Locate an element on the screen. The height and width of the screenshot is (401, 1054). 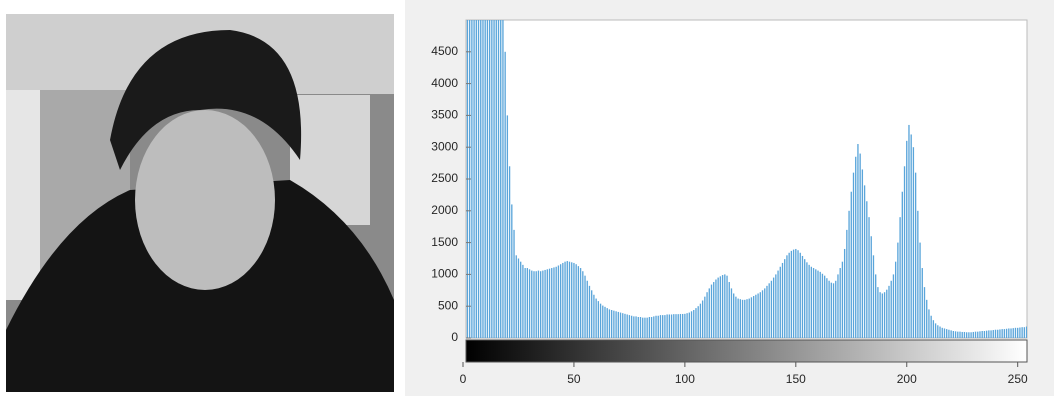
colorbar is located at coordinates (746, 351).